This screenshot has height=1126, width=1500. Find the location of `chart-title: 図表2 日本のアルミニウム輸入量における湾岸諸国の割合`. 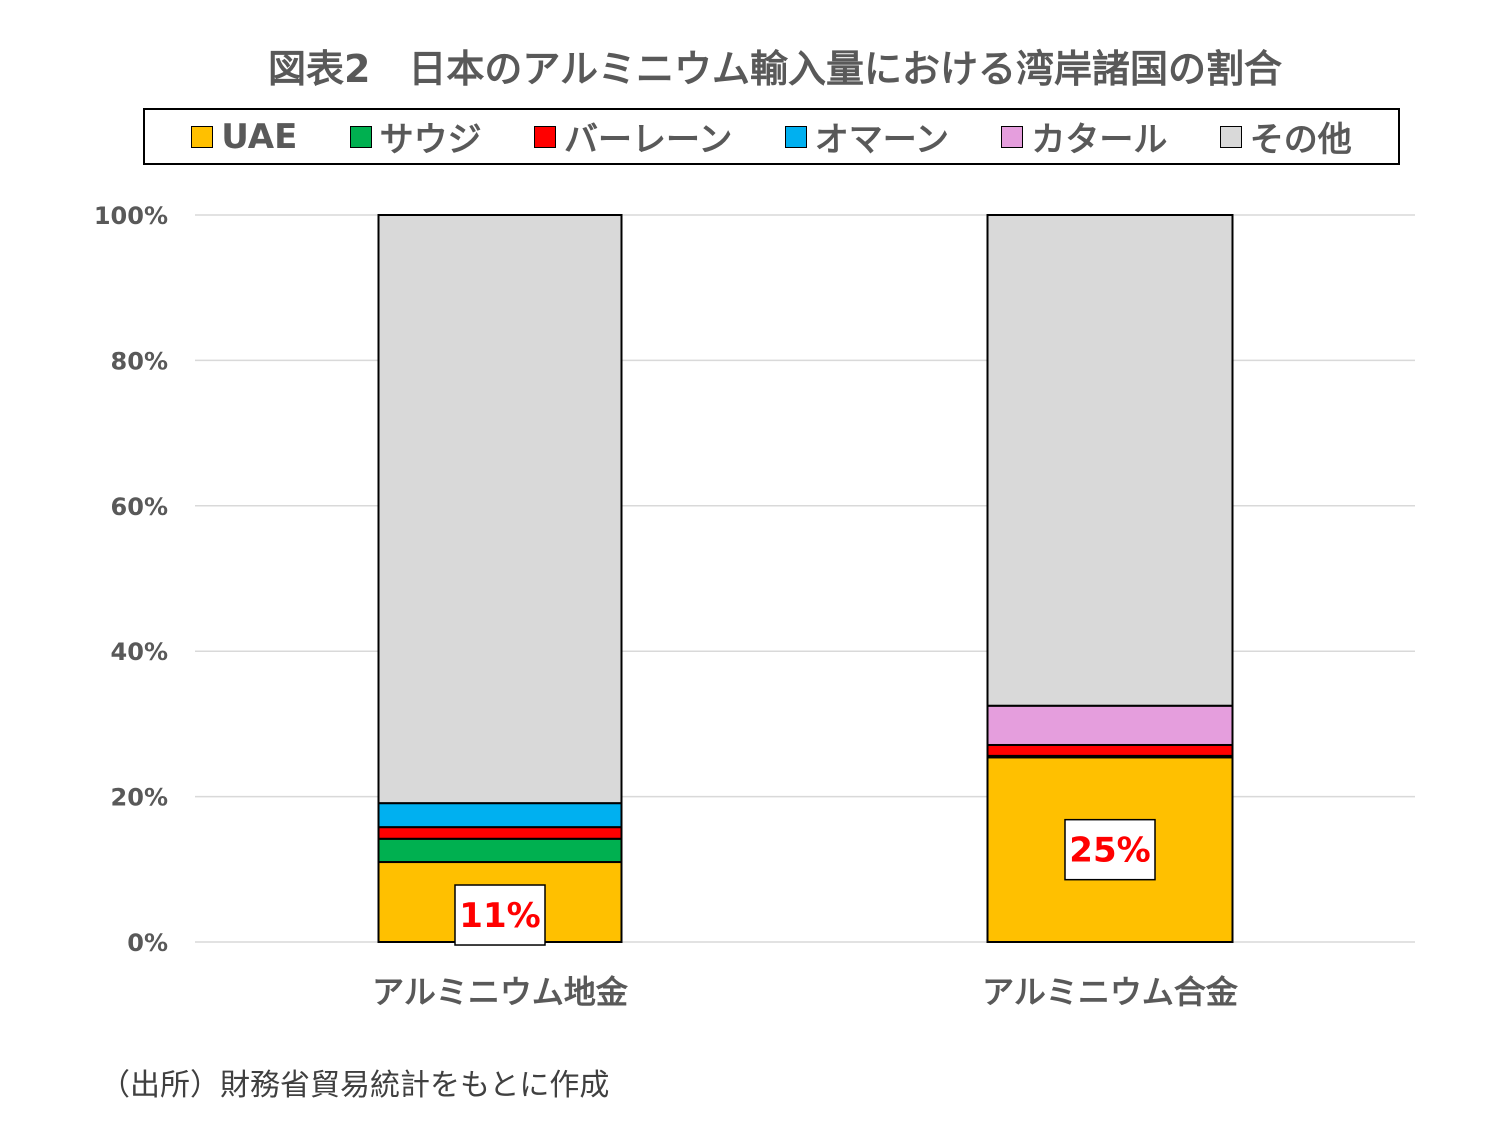

chart-title: 図表2 日本のアルミニウム輸入量における湾岸諸国の割合 is located at coordinates (775, 69).